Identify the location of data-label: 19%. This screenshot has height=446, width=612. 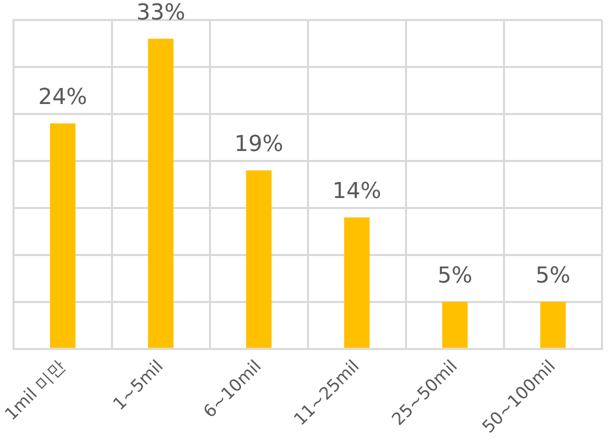
(259, 145).